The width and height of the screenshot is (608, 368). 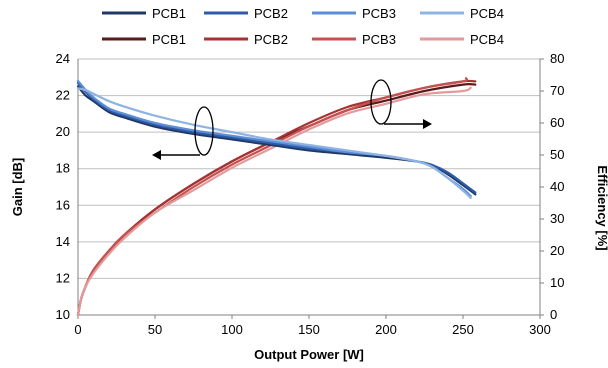 What do you see at coordinates (63, 314) in the screenshot?
I see `y-left-tick-label: 10` at bounding box center [63, 314].